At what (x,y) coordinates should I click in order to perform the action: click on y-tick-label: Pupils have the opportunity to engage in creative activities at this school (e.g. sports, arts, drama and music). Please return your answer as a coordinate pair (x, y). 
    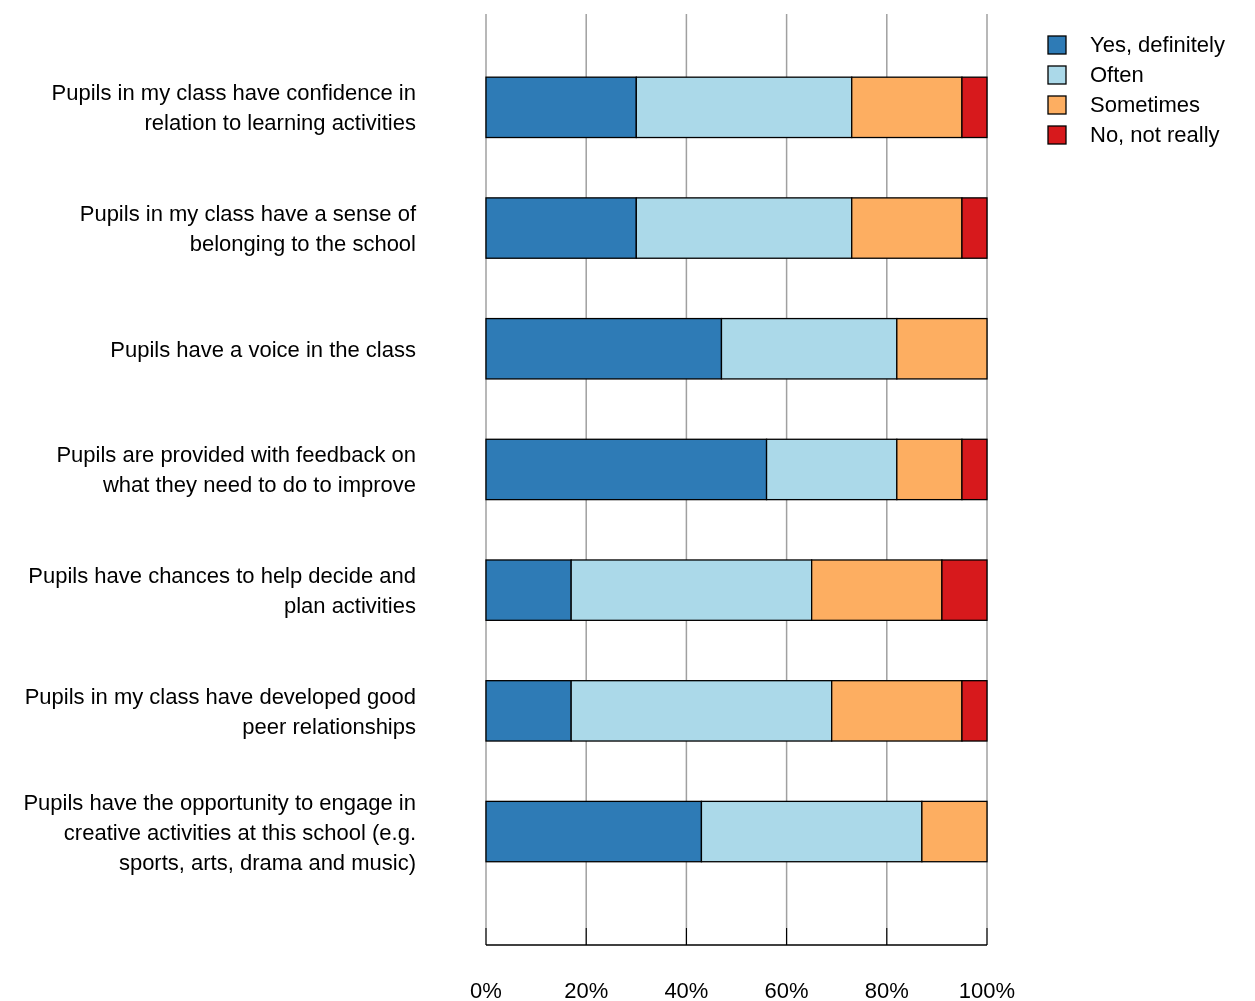
    Looking at the image, I should click on (219, 832).